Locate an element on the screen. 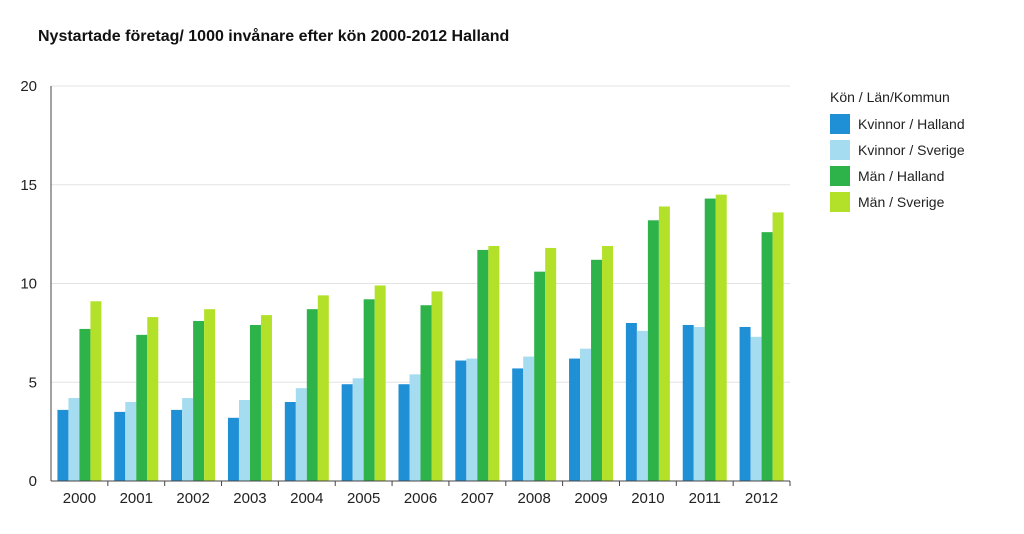  bar-kvinnor-halland-2012 is located at coordinates (745, 403).